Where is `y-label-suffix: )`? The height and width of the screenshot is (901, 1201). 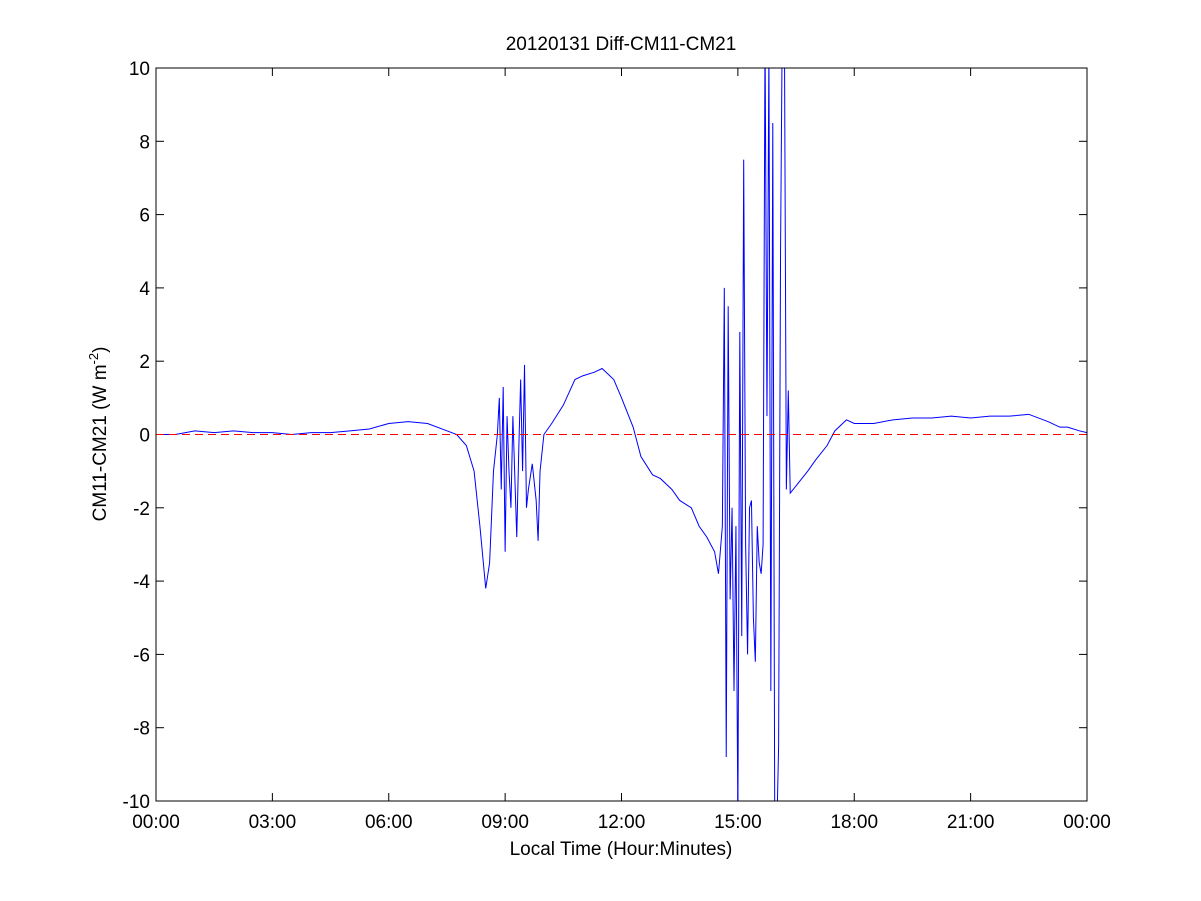 y-label-suffix: ) is located at coordinates (100, 350).